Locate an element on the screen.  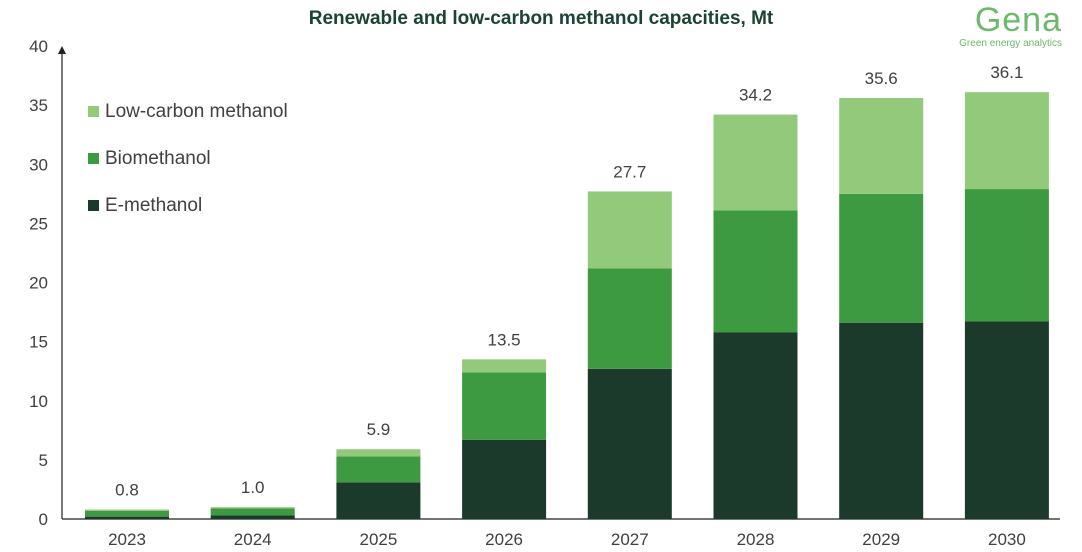
x-tick-label: 2029 is located at coordinates (881, 539).